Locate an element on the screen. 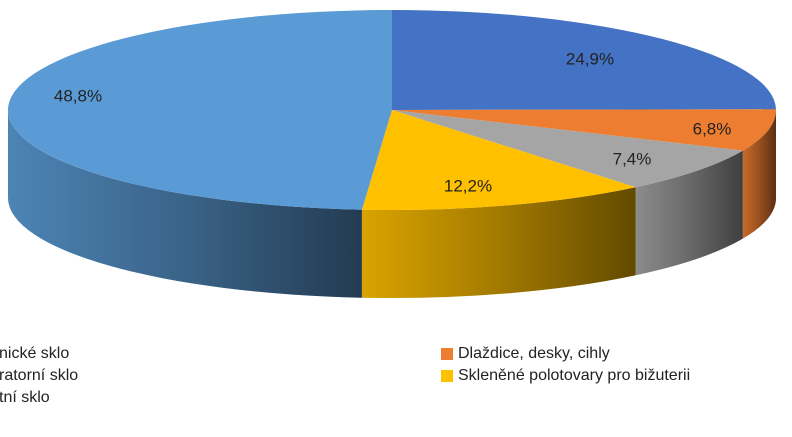 This screenshot has height=437, width=792. legend-label: tní sklo is located at coordinates (25, 397).